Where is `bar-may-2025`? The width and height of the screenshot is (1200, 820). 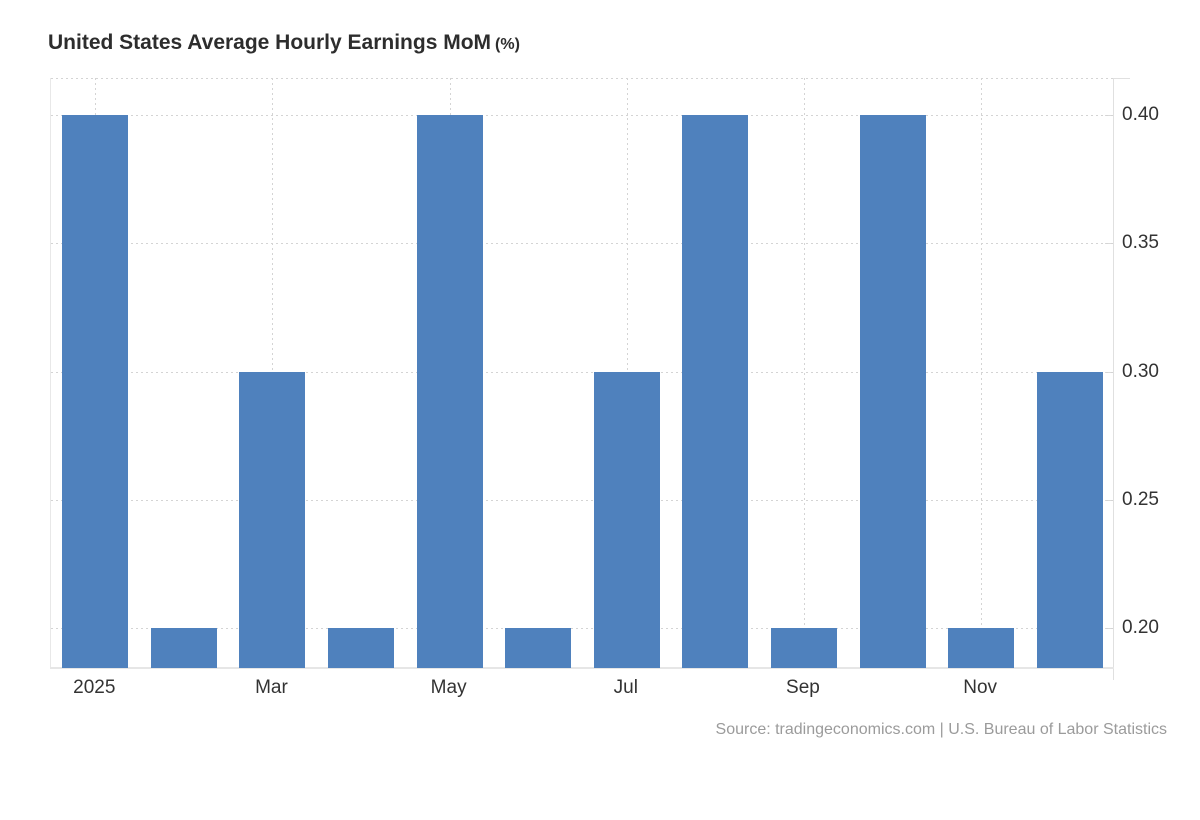 bar-may-2025 is located at coordinates (449, 391).